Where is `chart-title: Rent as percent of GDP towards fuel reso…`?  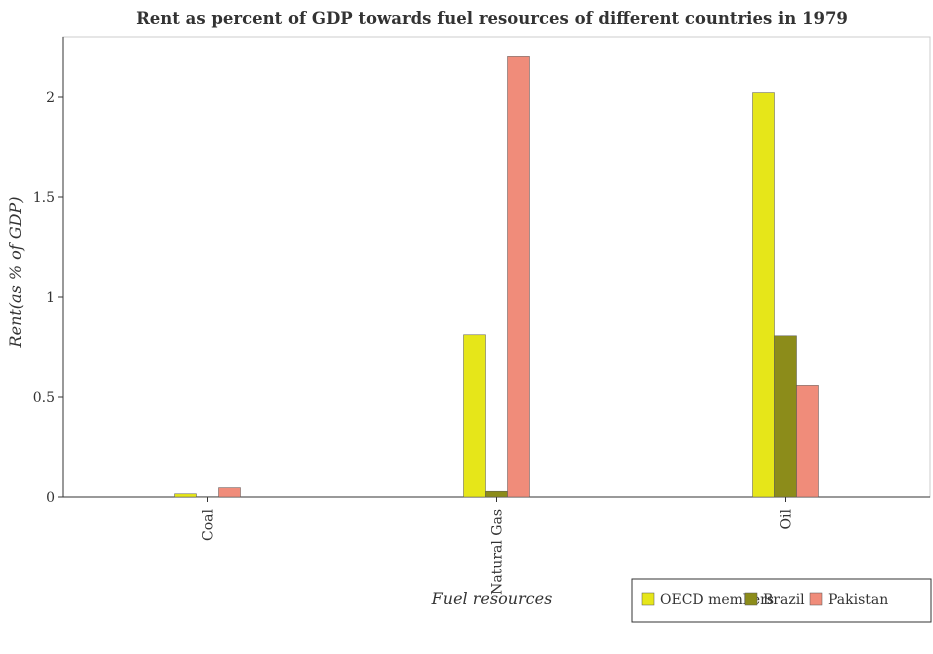 chart-title: Rent as percent of GDP towards fuel reso… is located at coordinates (492, 18).